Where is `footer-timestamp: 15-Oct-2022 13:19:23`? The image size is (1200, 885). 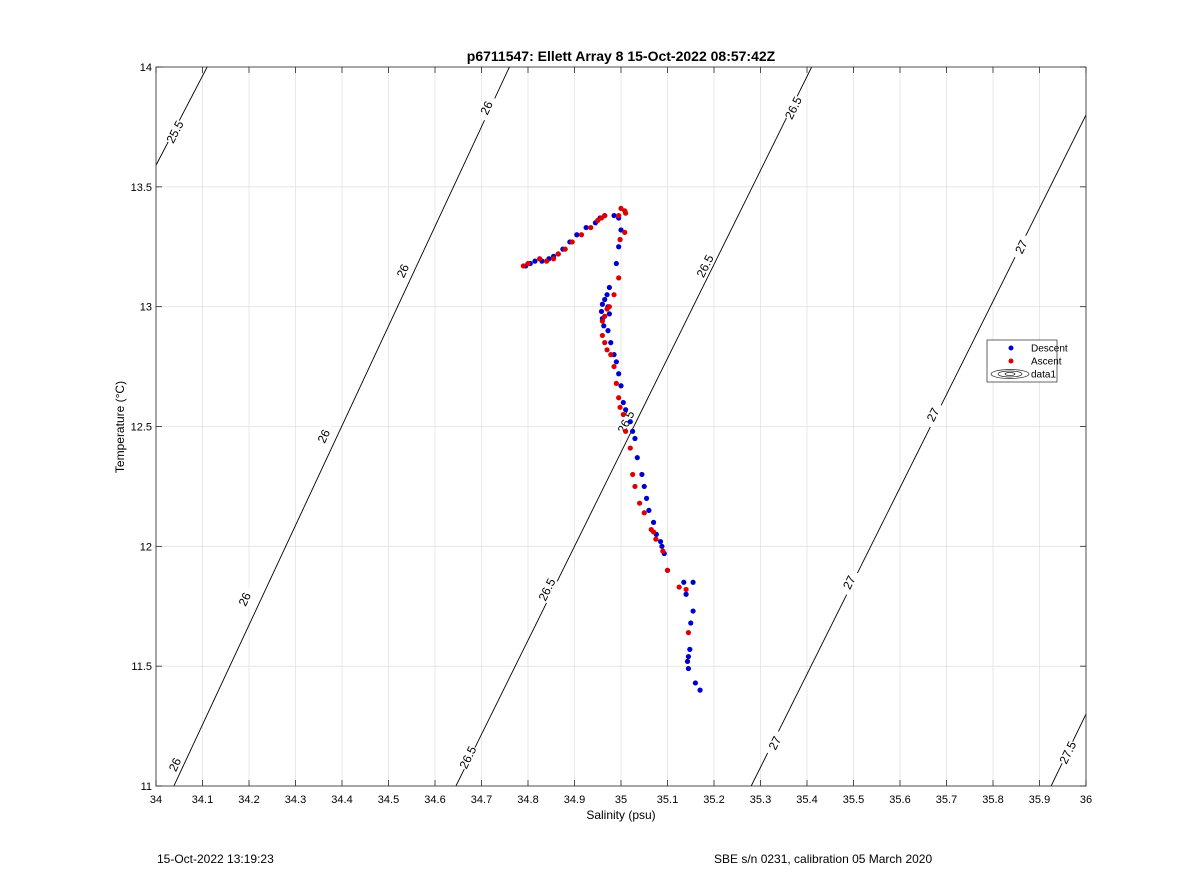
footer-timestamp: 15-Oct-2022 13:19:23 is located at coordinates (215, 859).